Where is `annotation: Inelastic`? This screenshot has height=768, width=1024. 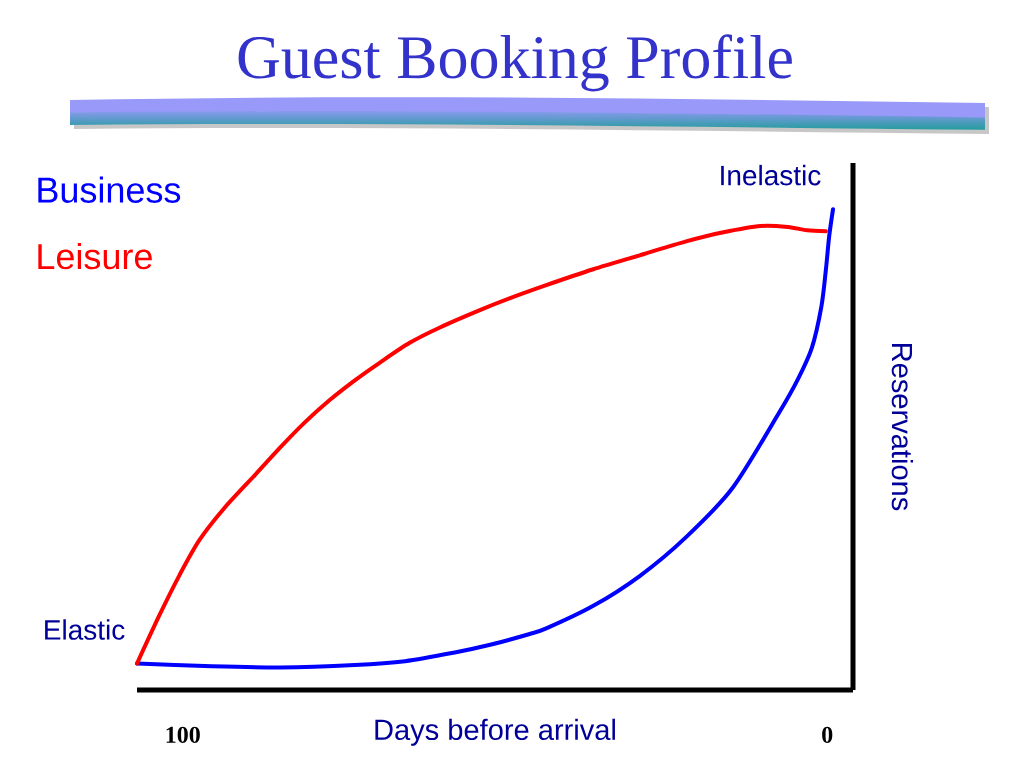 annotation: Inelastic is located at coordinates (771, 175).